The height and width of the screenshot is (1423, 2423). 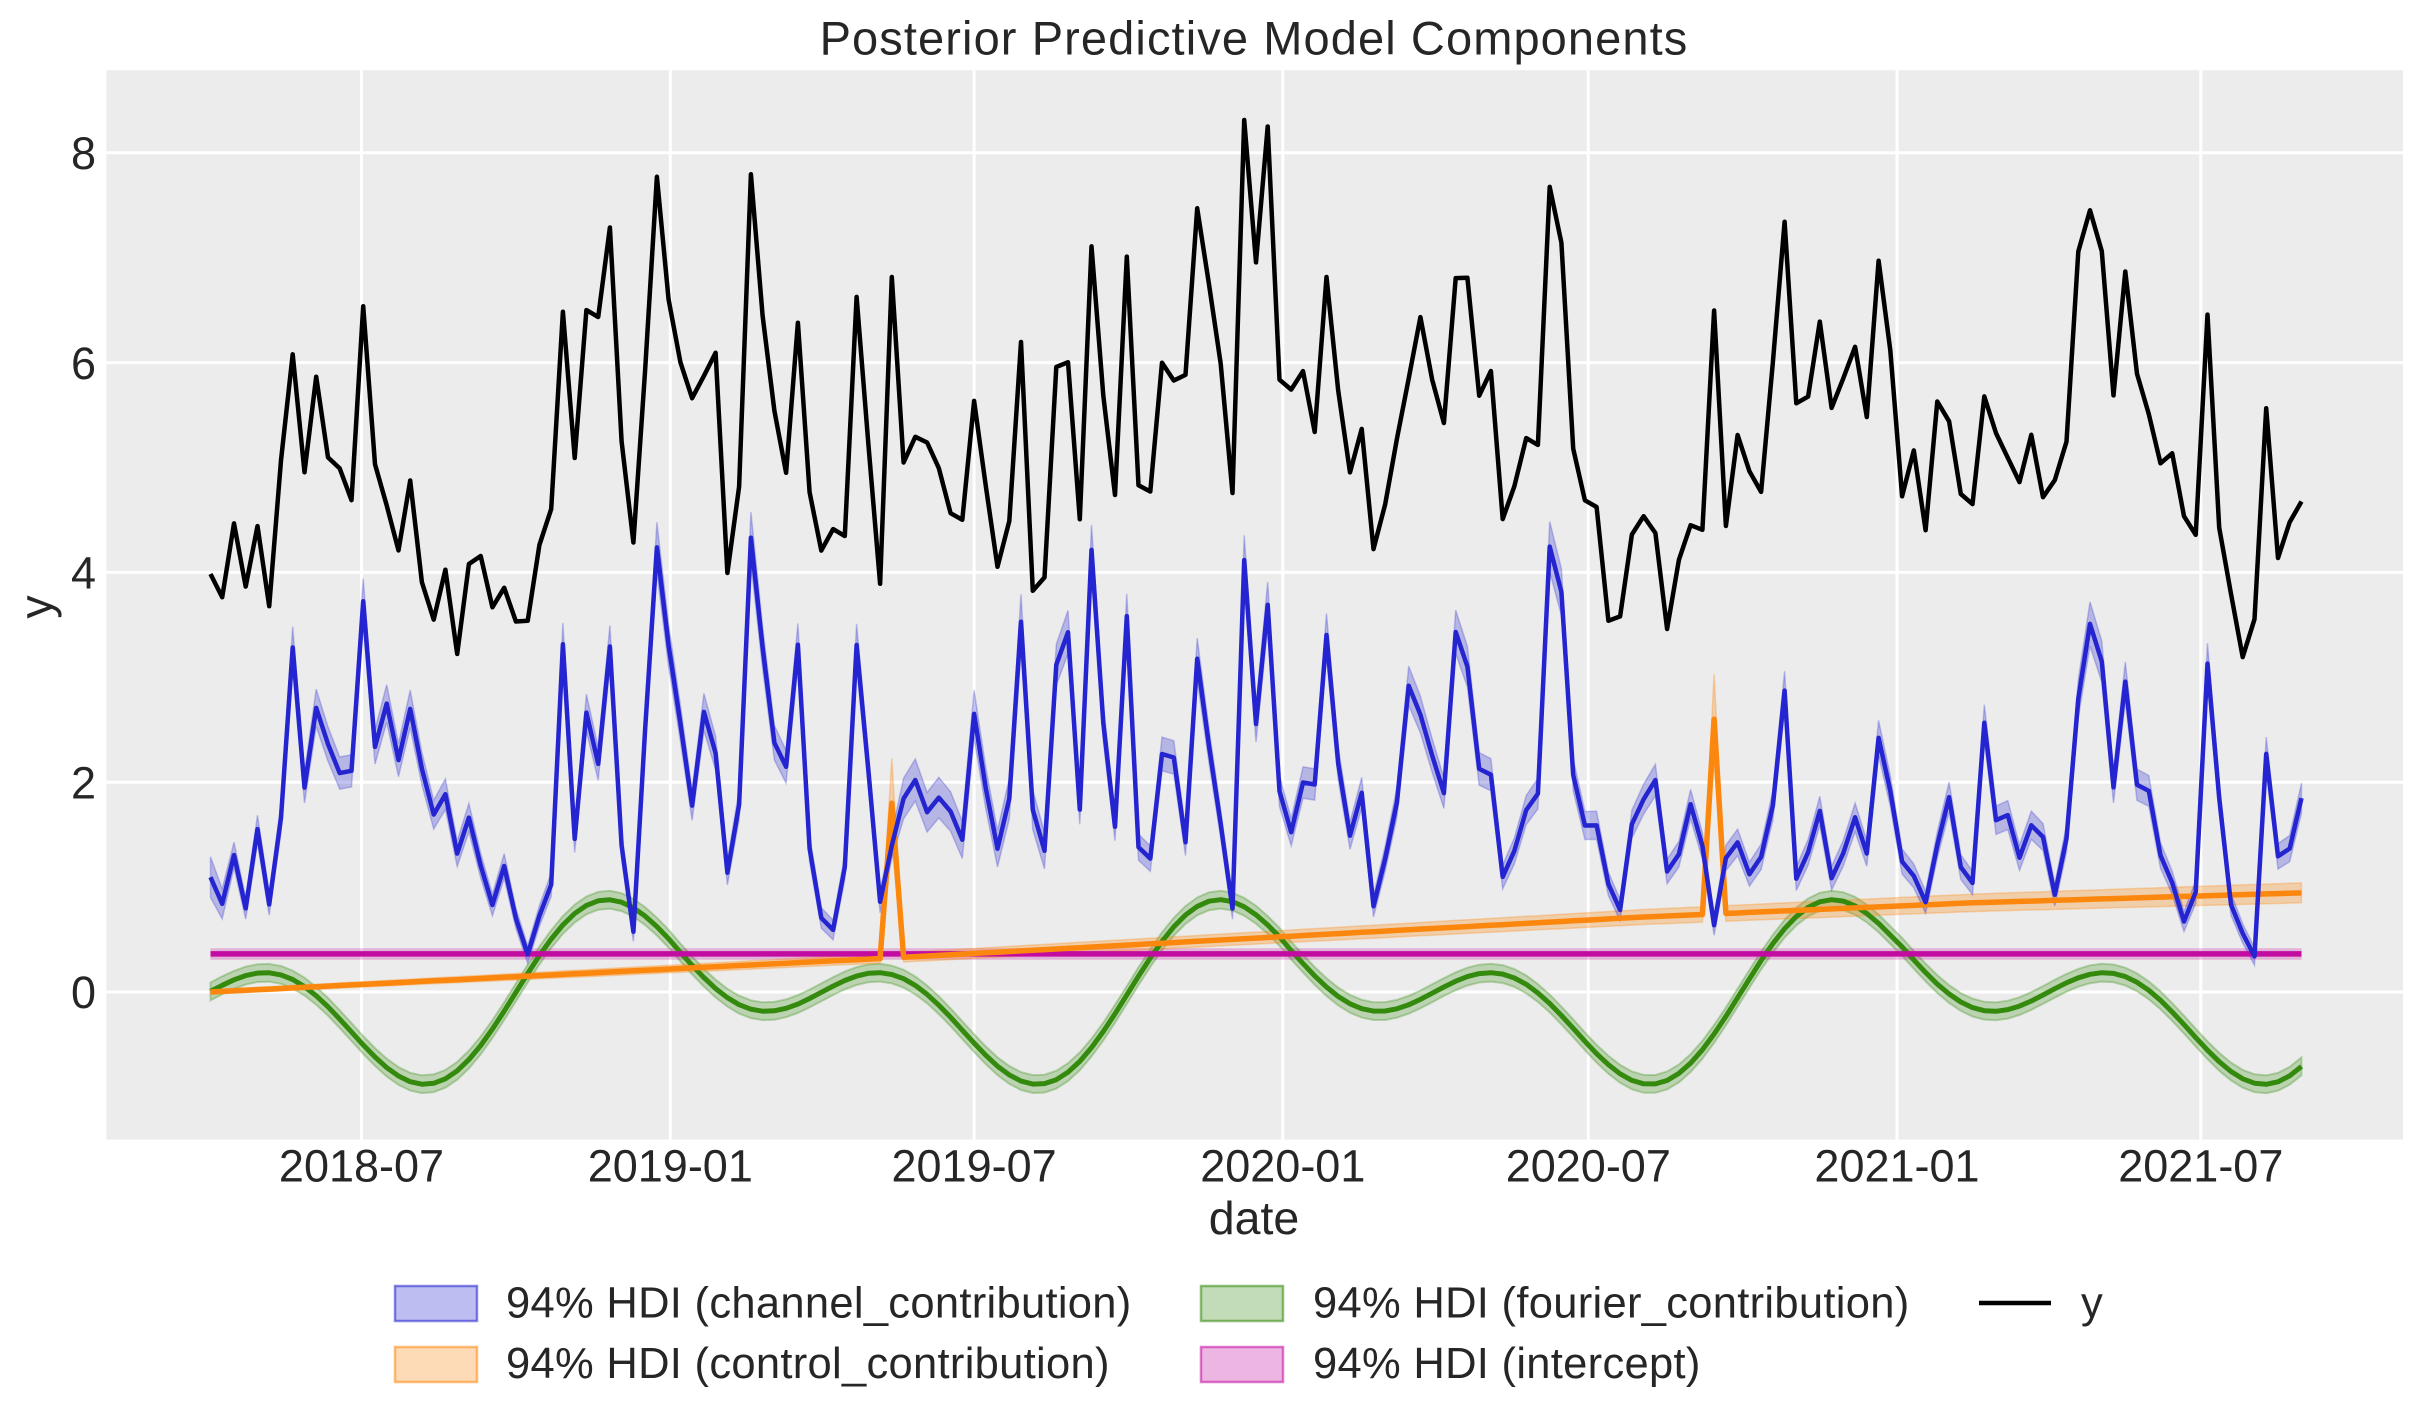 I want to click on svg-text: 2018-07, so click(x=361, y=1166).